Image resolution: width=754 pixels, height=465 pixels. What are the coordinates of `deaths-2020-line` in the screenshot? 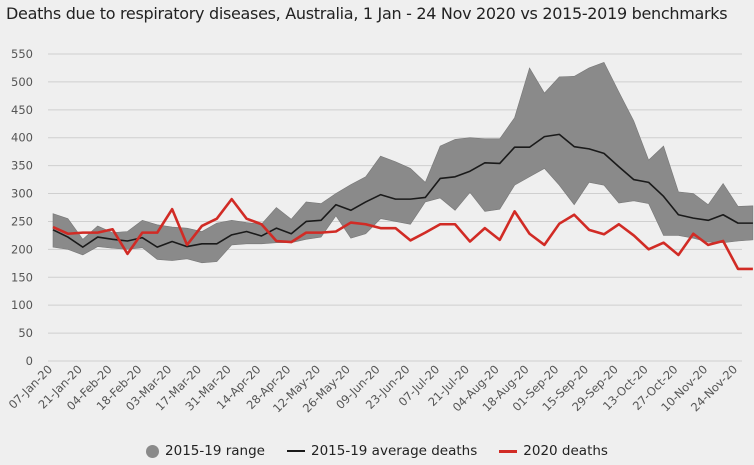 It's located at (402, 234).